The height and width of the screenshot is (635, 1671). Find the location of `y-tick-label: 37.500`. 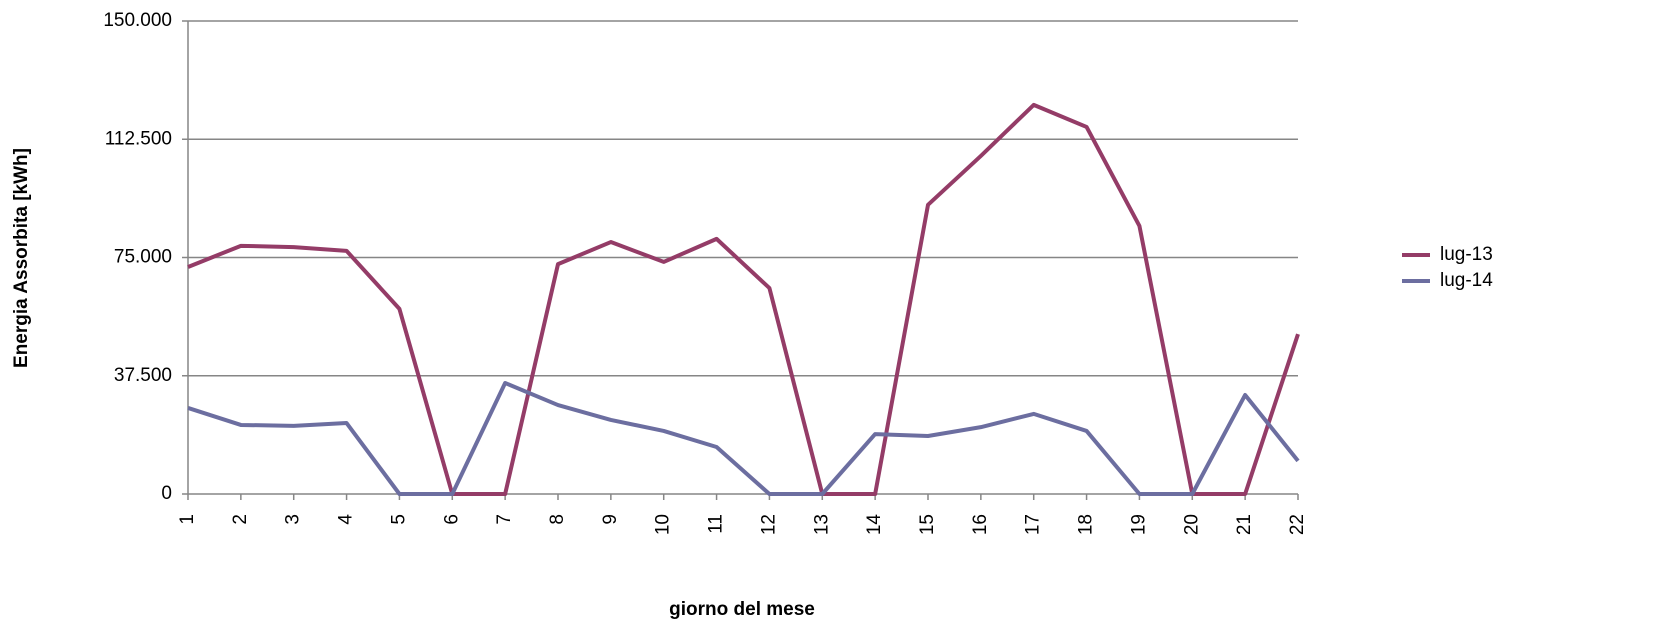

y-tick-label: 37.500 is located at coordinates (143, 375).